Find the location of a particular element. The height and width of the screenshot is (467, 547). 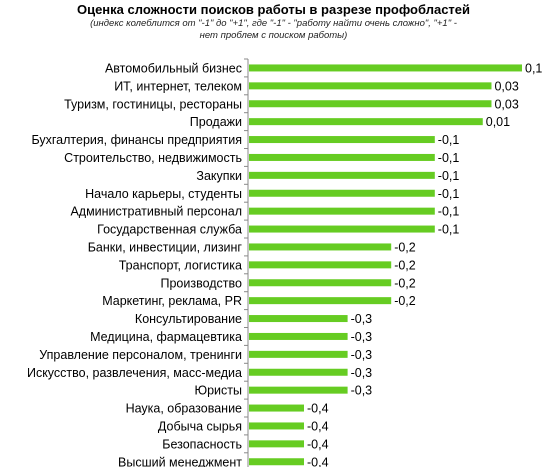

subtitle-line-2: нет проблем с поиском работы) is located at coordinates (273, 35).